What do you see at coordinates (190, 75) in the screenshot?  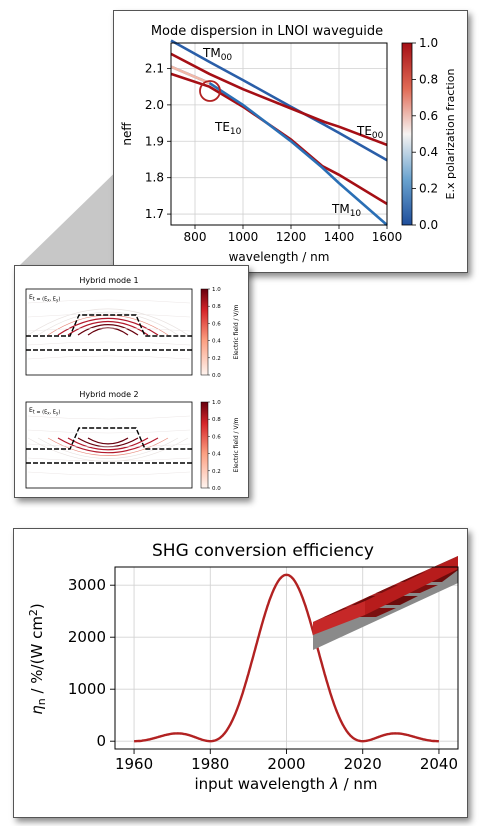 I see `hybrid-segment` at bounding box center [190, 75].